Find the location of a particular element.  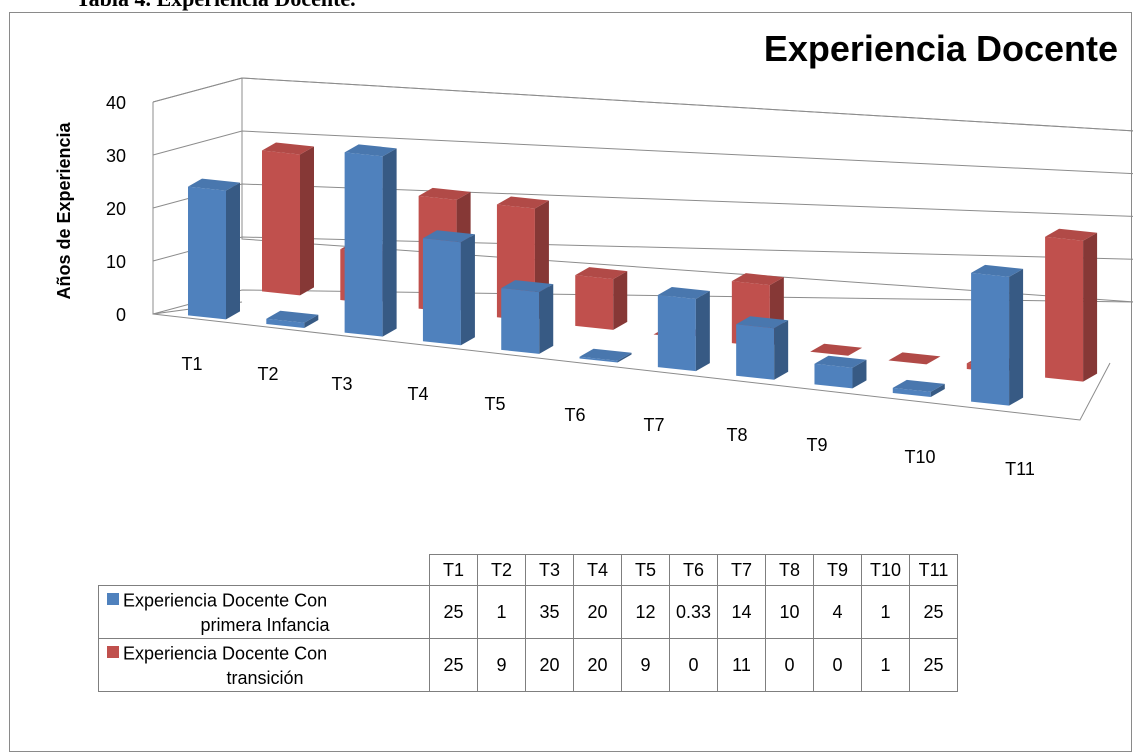

table-header-T4: T4 is located at coordinates (597, 570).